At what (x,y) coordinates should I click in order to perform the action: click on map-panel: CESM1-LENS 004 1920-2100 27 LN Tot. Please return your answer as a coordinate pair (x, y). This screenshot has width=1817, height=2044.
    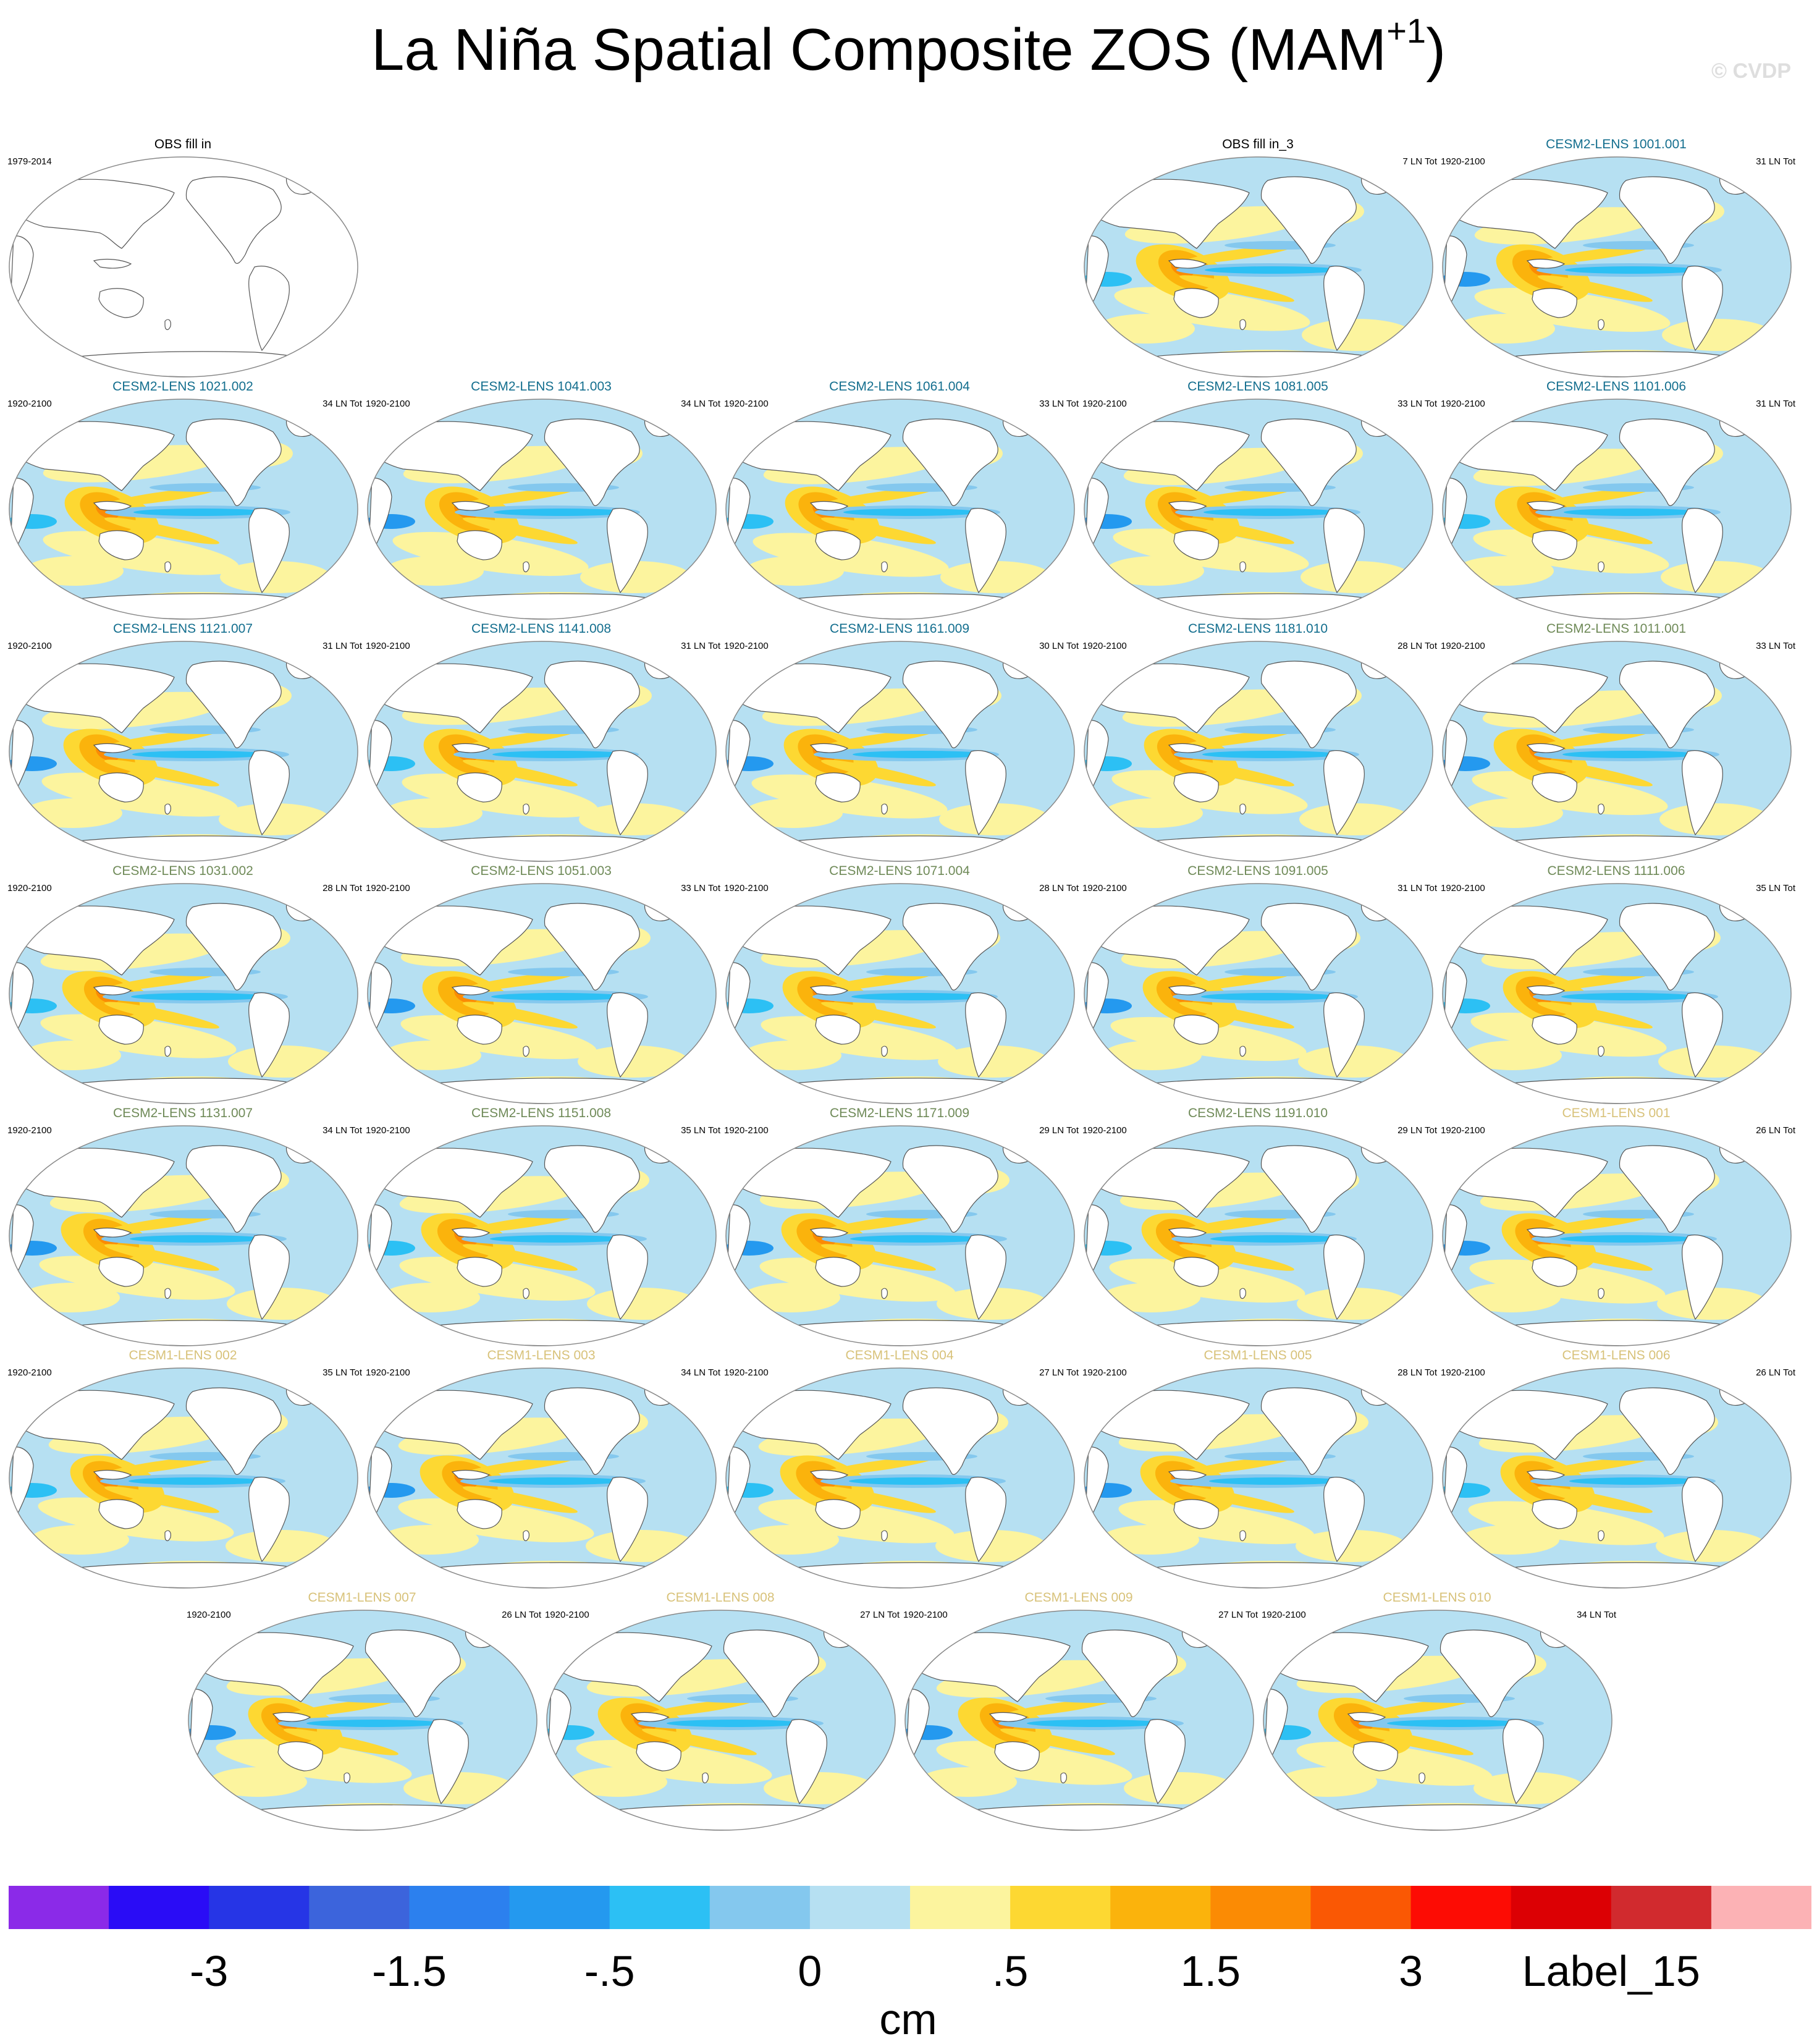
    Looking at the image, I should click on (899, 1469).